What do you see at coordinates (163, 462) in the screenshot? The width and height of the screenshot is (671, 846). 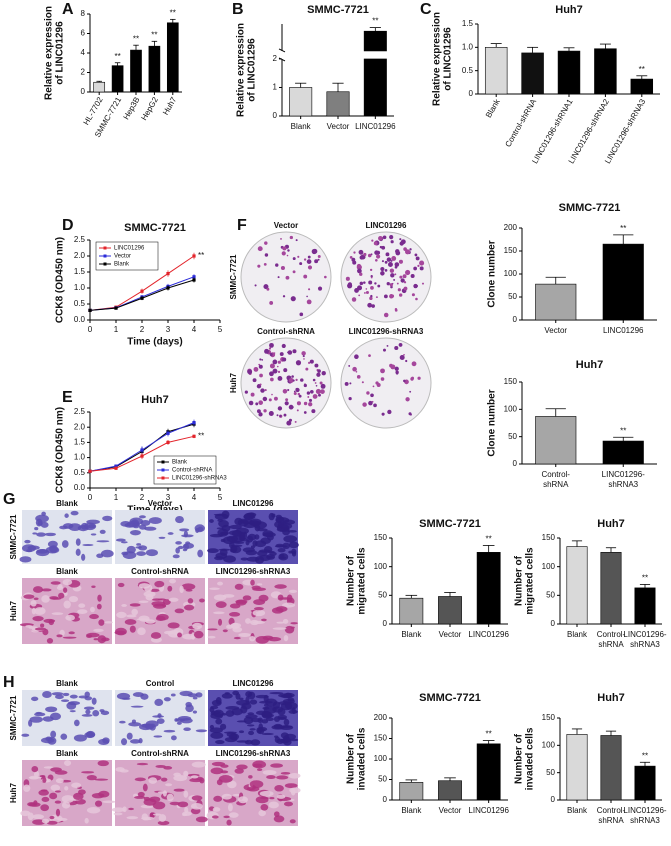 I see `legend-marker` at bounding box center [163, 462].